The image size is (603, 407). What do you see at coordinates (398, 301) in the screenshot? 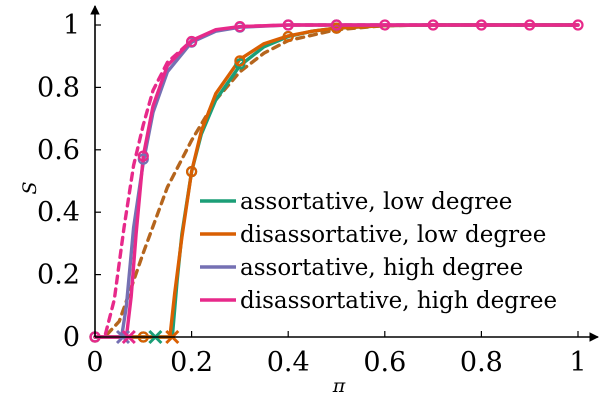
I see `legend-label: disassortative, high degree` at bounding box center [398, 301].